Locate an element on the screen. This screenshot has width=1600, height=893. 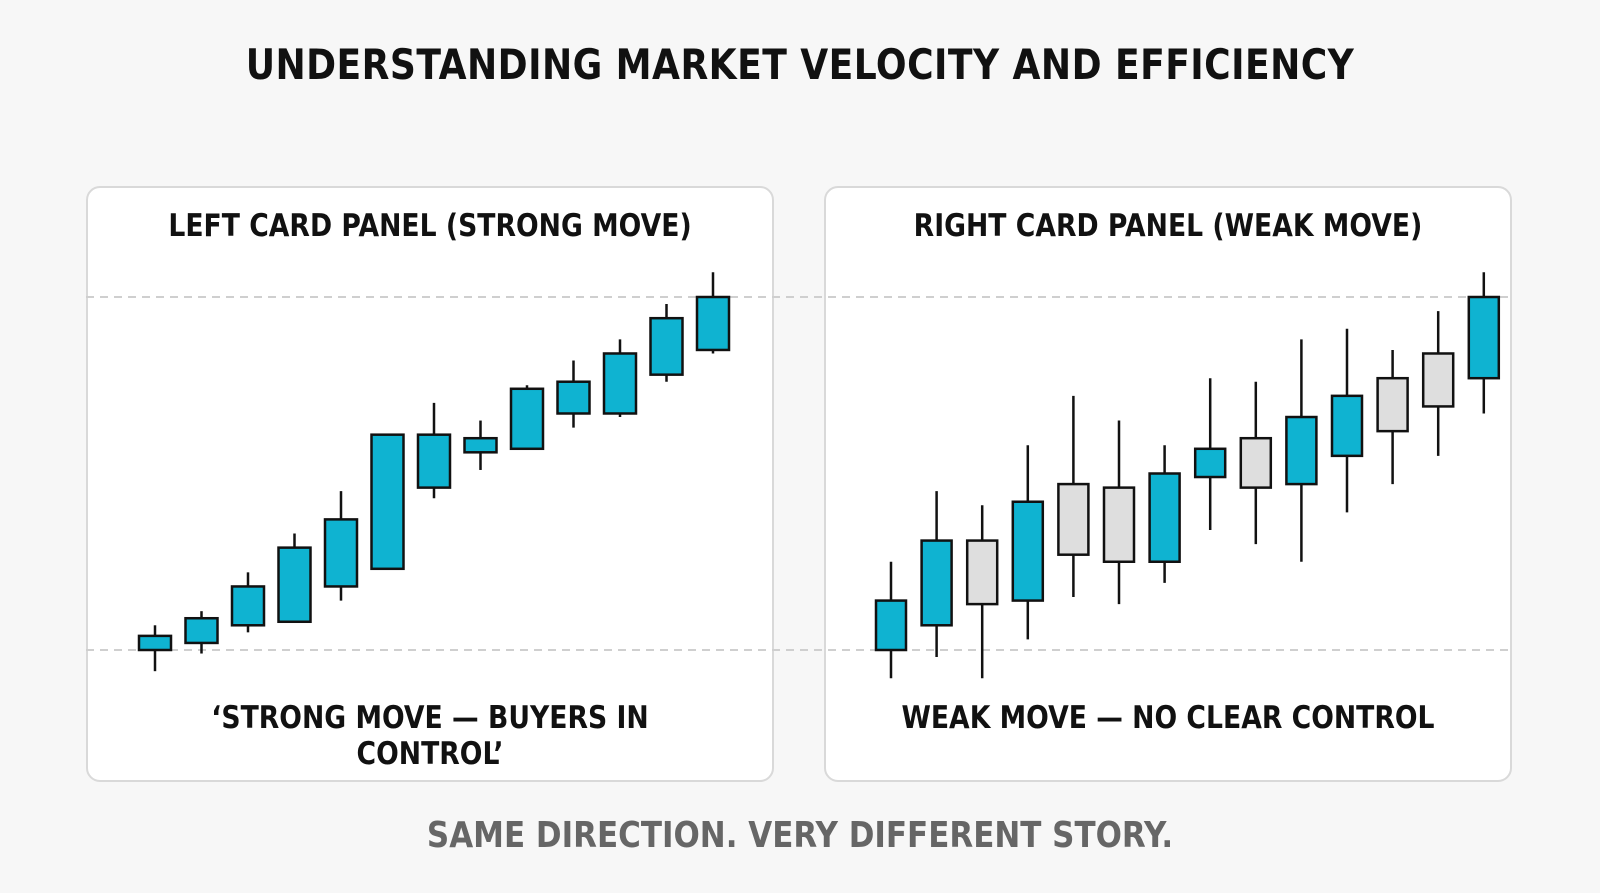
left-card-caption: ‘STRONG MOVE — BUYERS IN CONTROL’ is located at coordinates (430, 736).